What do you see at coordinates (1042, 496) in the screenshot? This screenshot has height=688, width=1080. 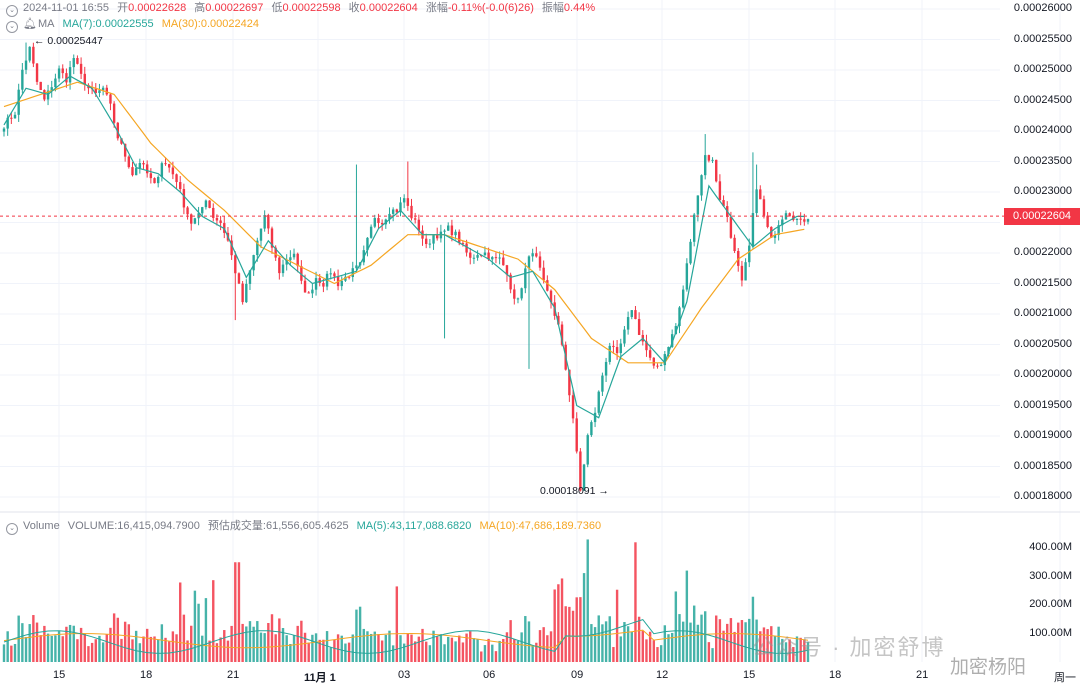 I see `price-tick-label: 0.00018000` at bounding box center [1042, 496].